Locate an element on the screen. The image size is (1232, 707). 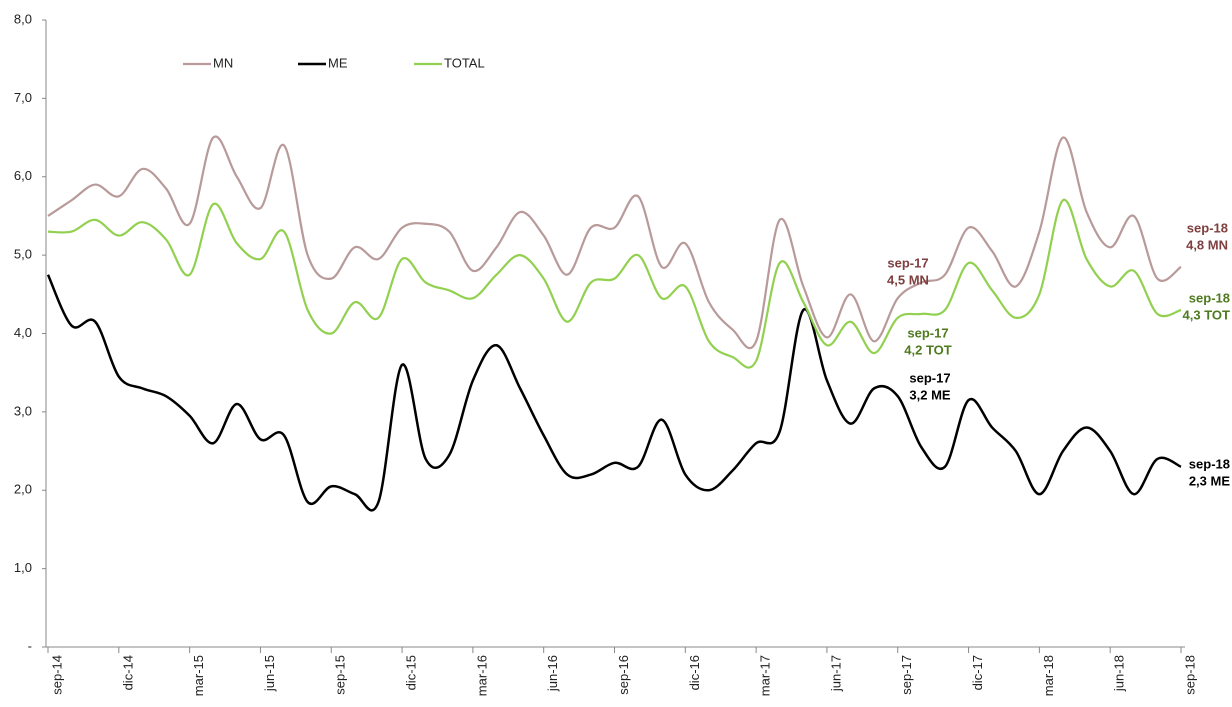
legend-label: MN is located at coordinates (223, 62).